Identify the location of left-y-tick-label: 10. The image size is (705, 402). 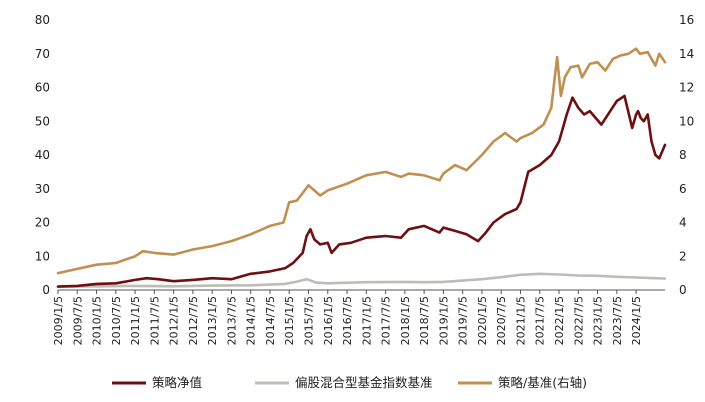
(42, 256).